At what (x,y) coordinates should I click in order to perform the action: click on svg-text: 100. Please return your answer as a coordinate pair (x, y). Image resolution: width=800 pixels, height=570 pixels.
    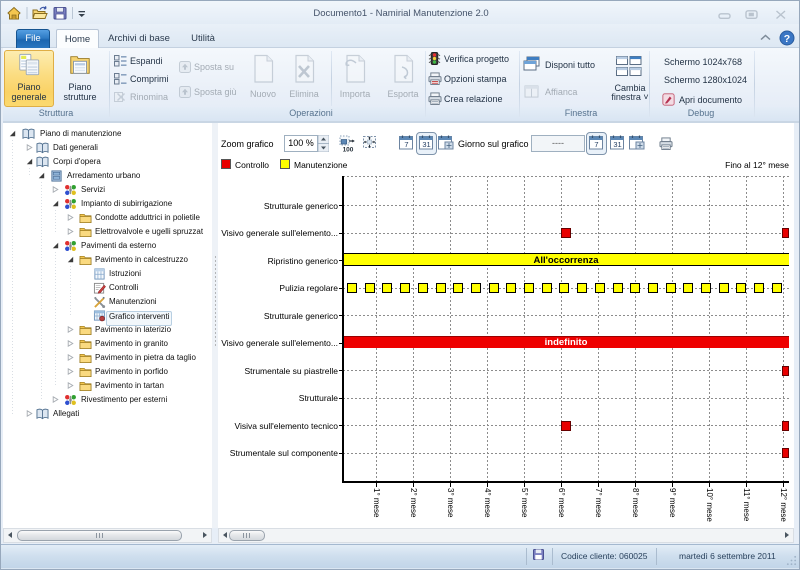
    Looking at the image, I should click on (348, 150).